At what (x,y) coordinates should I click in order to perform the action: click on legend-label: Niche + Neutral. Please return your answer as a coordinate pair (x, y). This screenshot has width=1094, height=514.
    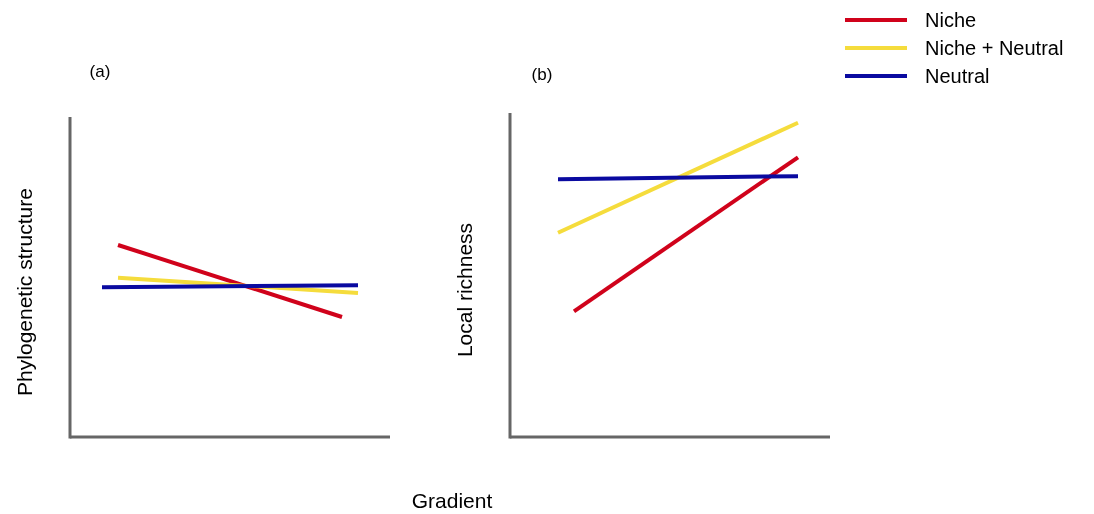
    Looking at the image, I should click on (994, 48).